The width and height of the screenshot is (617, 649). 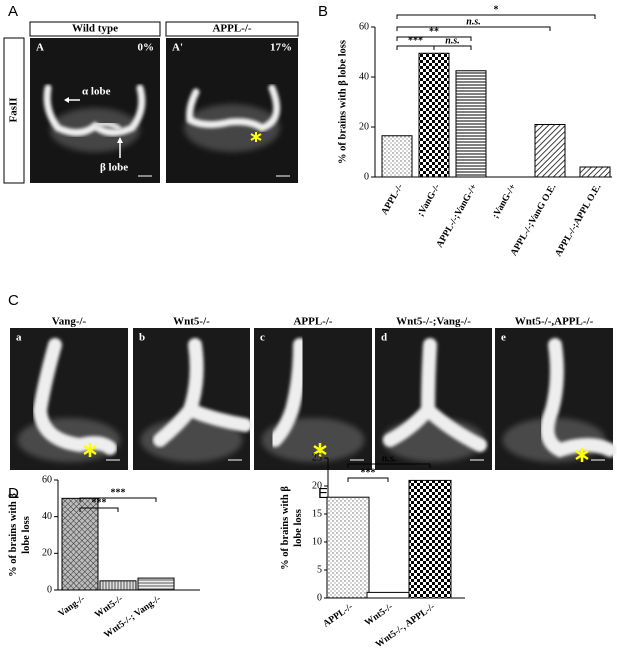 I want to click on image-header: APPL-/-, so click(x=312, y=322).